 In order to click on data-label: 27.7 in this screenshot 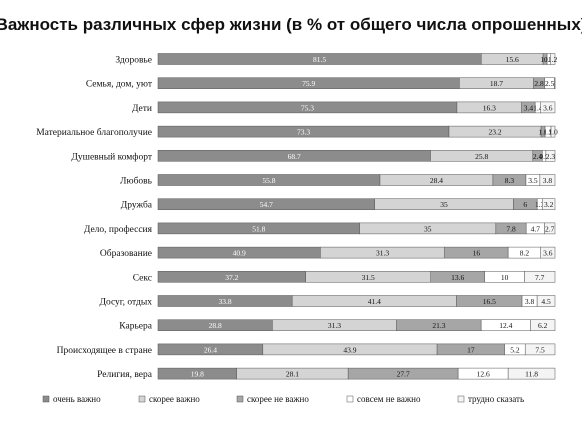, I will do `click(403, 374)`.